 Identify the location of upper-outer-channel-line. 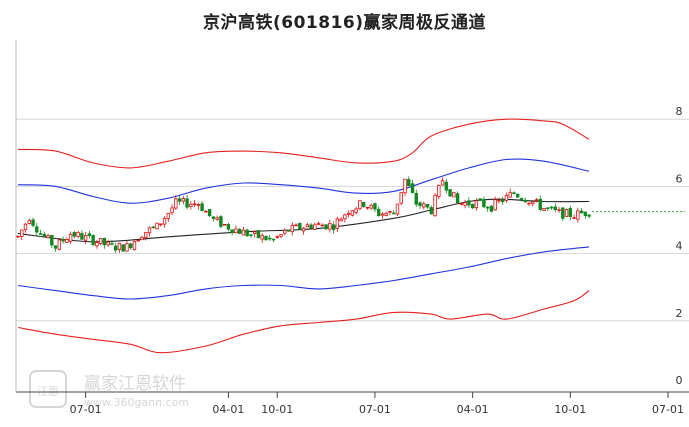
(303, 143).